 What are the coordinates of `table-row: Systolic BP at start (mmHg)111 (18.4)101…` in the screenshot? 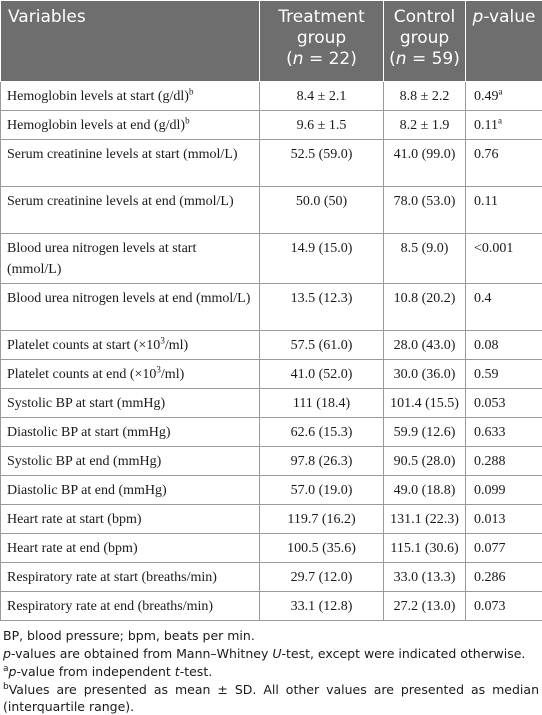 It's located at (271, 403).